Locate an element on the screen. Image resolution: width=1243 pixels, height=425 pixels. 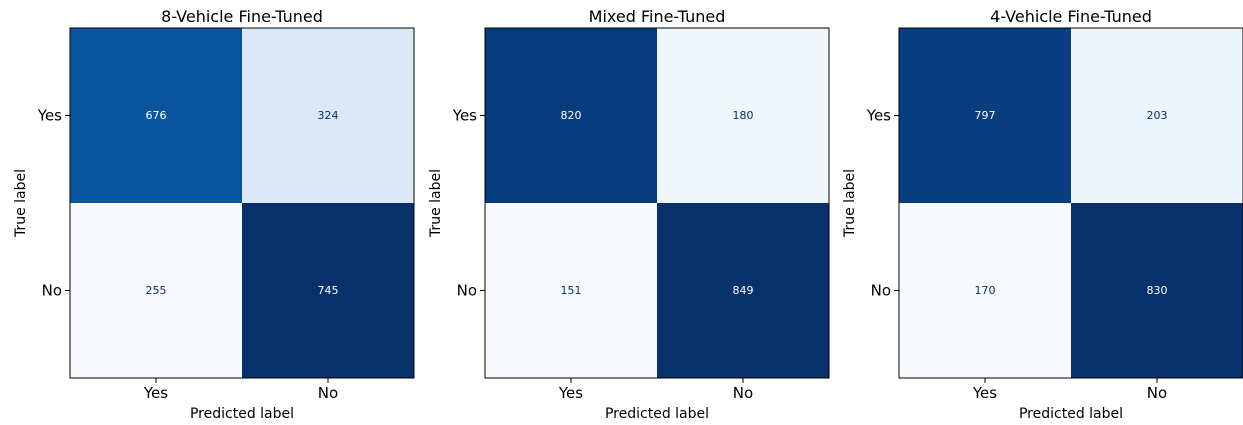
cell-value-label: 180 is located at coordinates (743, 115).